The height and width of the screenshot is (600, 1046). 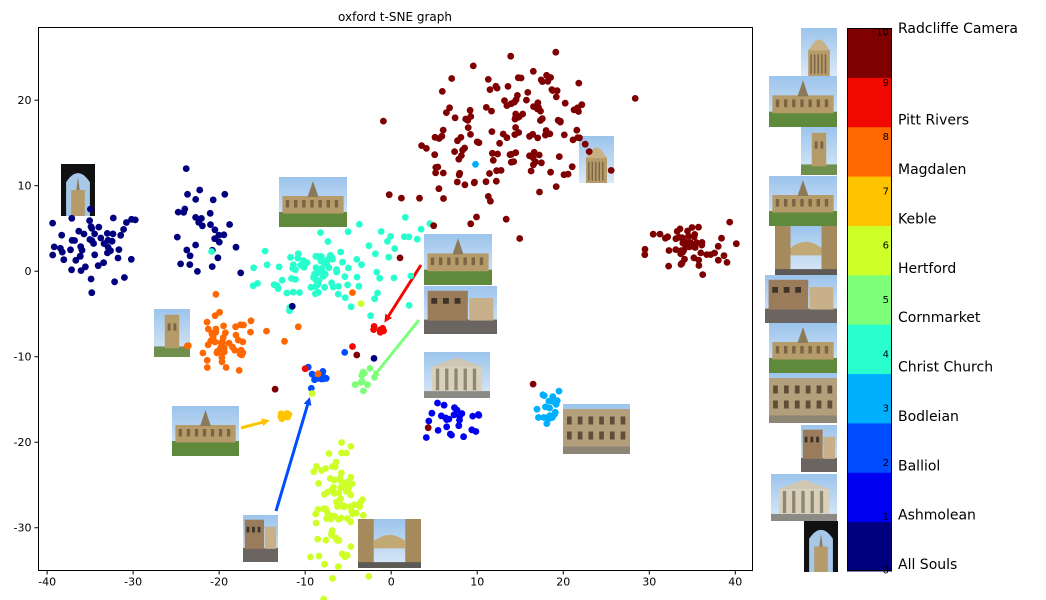 What do you see at coordinates (26, 314) in the screenshot?
I see `y-axis: 20 10 0 -10 -20 -30` at bounding box center [26, 314].